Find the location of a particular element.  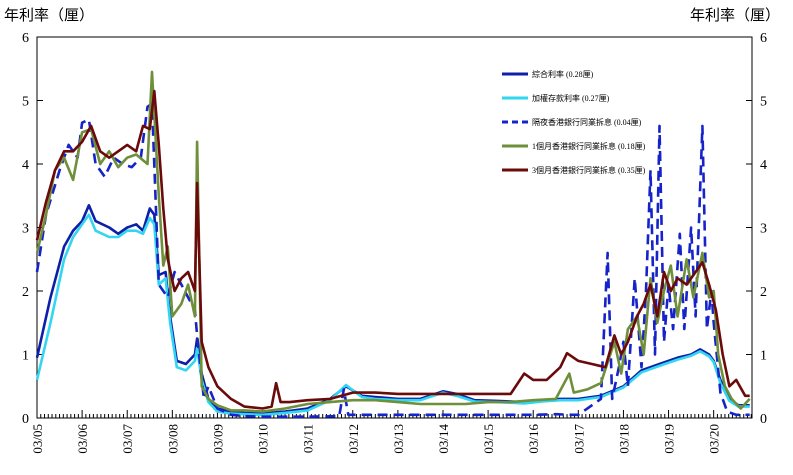

x-tick-label: 03/12 is located at coordinates (353, 439).